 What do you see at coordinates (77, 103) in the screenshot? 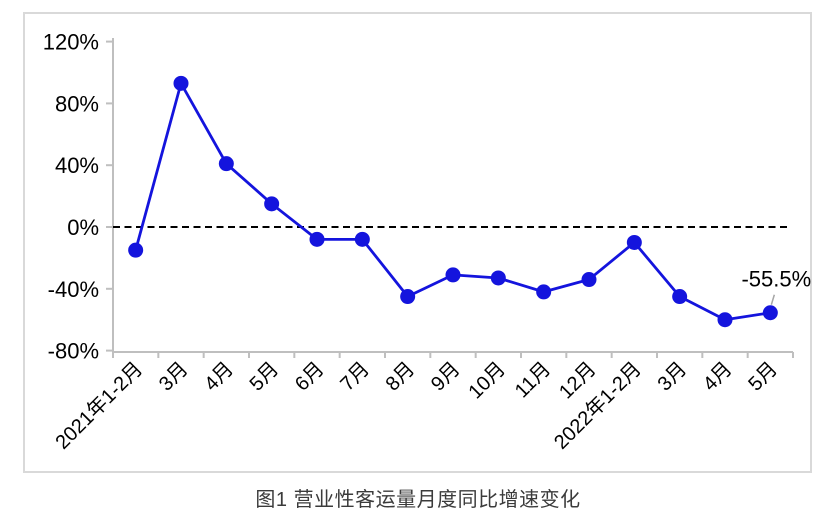
I see `y-tick-label: 80%` at bounding box center [77, 103].